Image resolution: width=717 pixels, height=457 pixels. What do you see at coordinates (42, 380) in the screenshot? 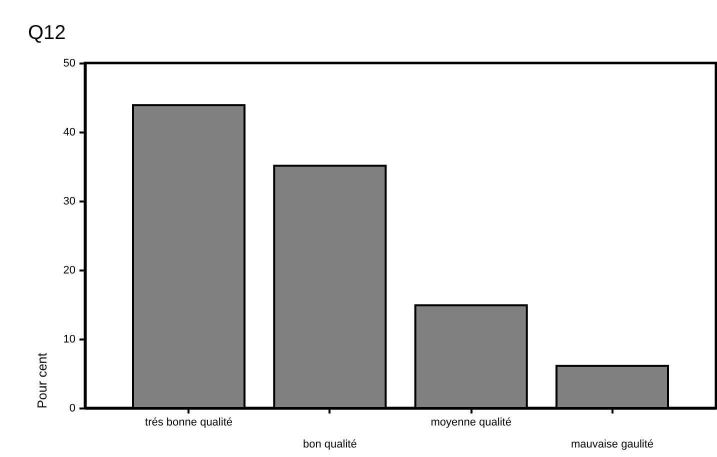
I see `y-axis-title: Pour cent` at bounding box center [42, 380].